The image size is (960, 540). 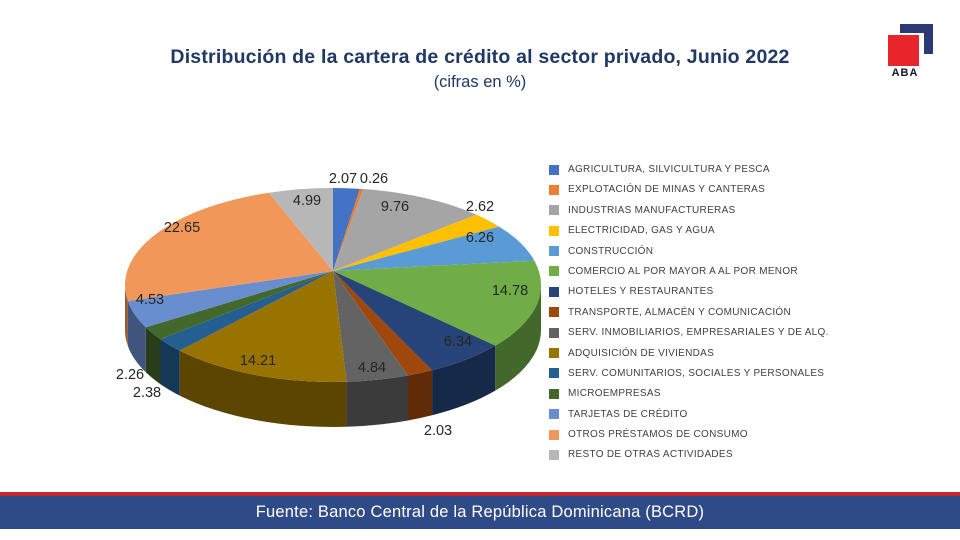 I want to click on legend-label: OTROS PRÉSTAMOS DE CONSUMO, so click(x=658, y=435).